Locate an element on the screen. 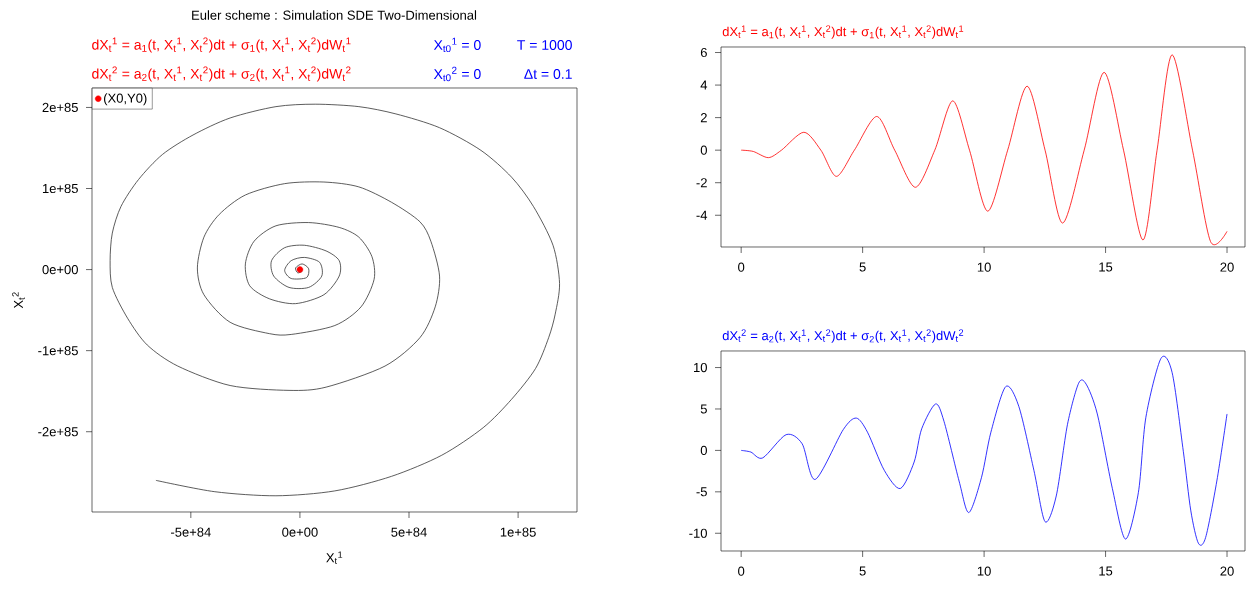 The image size is (1247, 596). text: X$_{t0}$$^{1}$ = 0 is located at coordinates (457, 45).